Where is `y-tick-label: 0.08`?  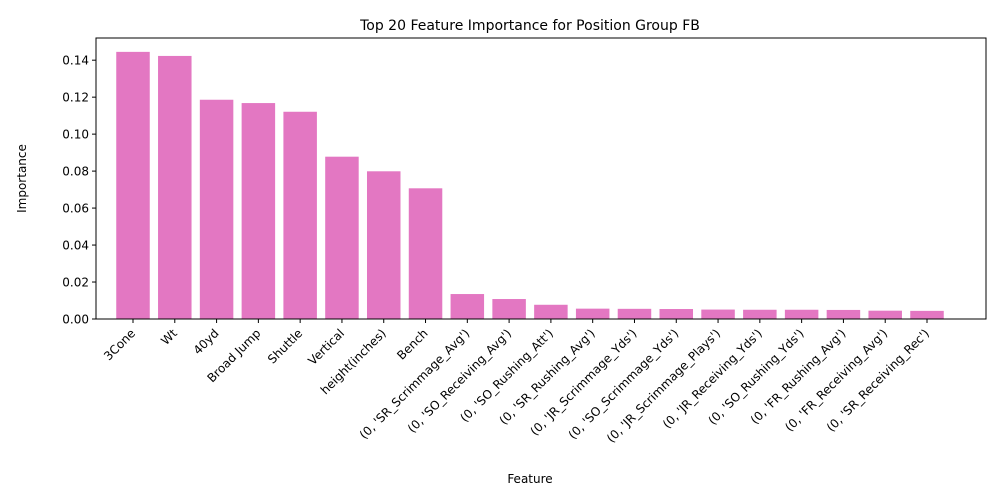 y-tick-label: 0.08 is located at coordinates (75, 172).